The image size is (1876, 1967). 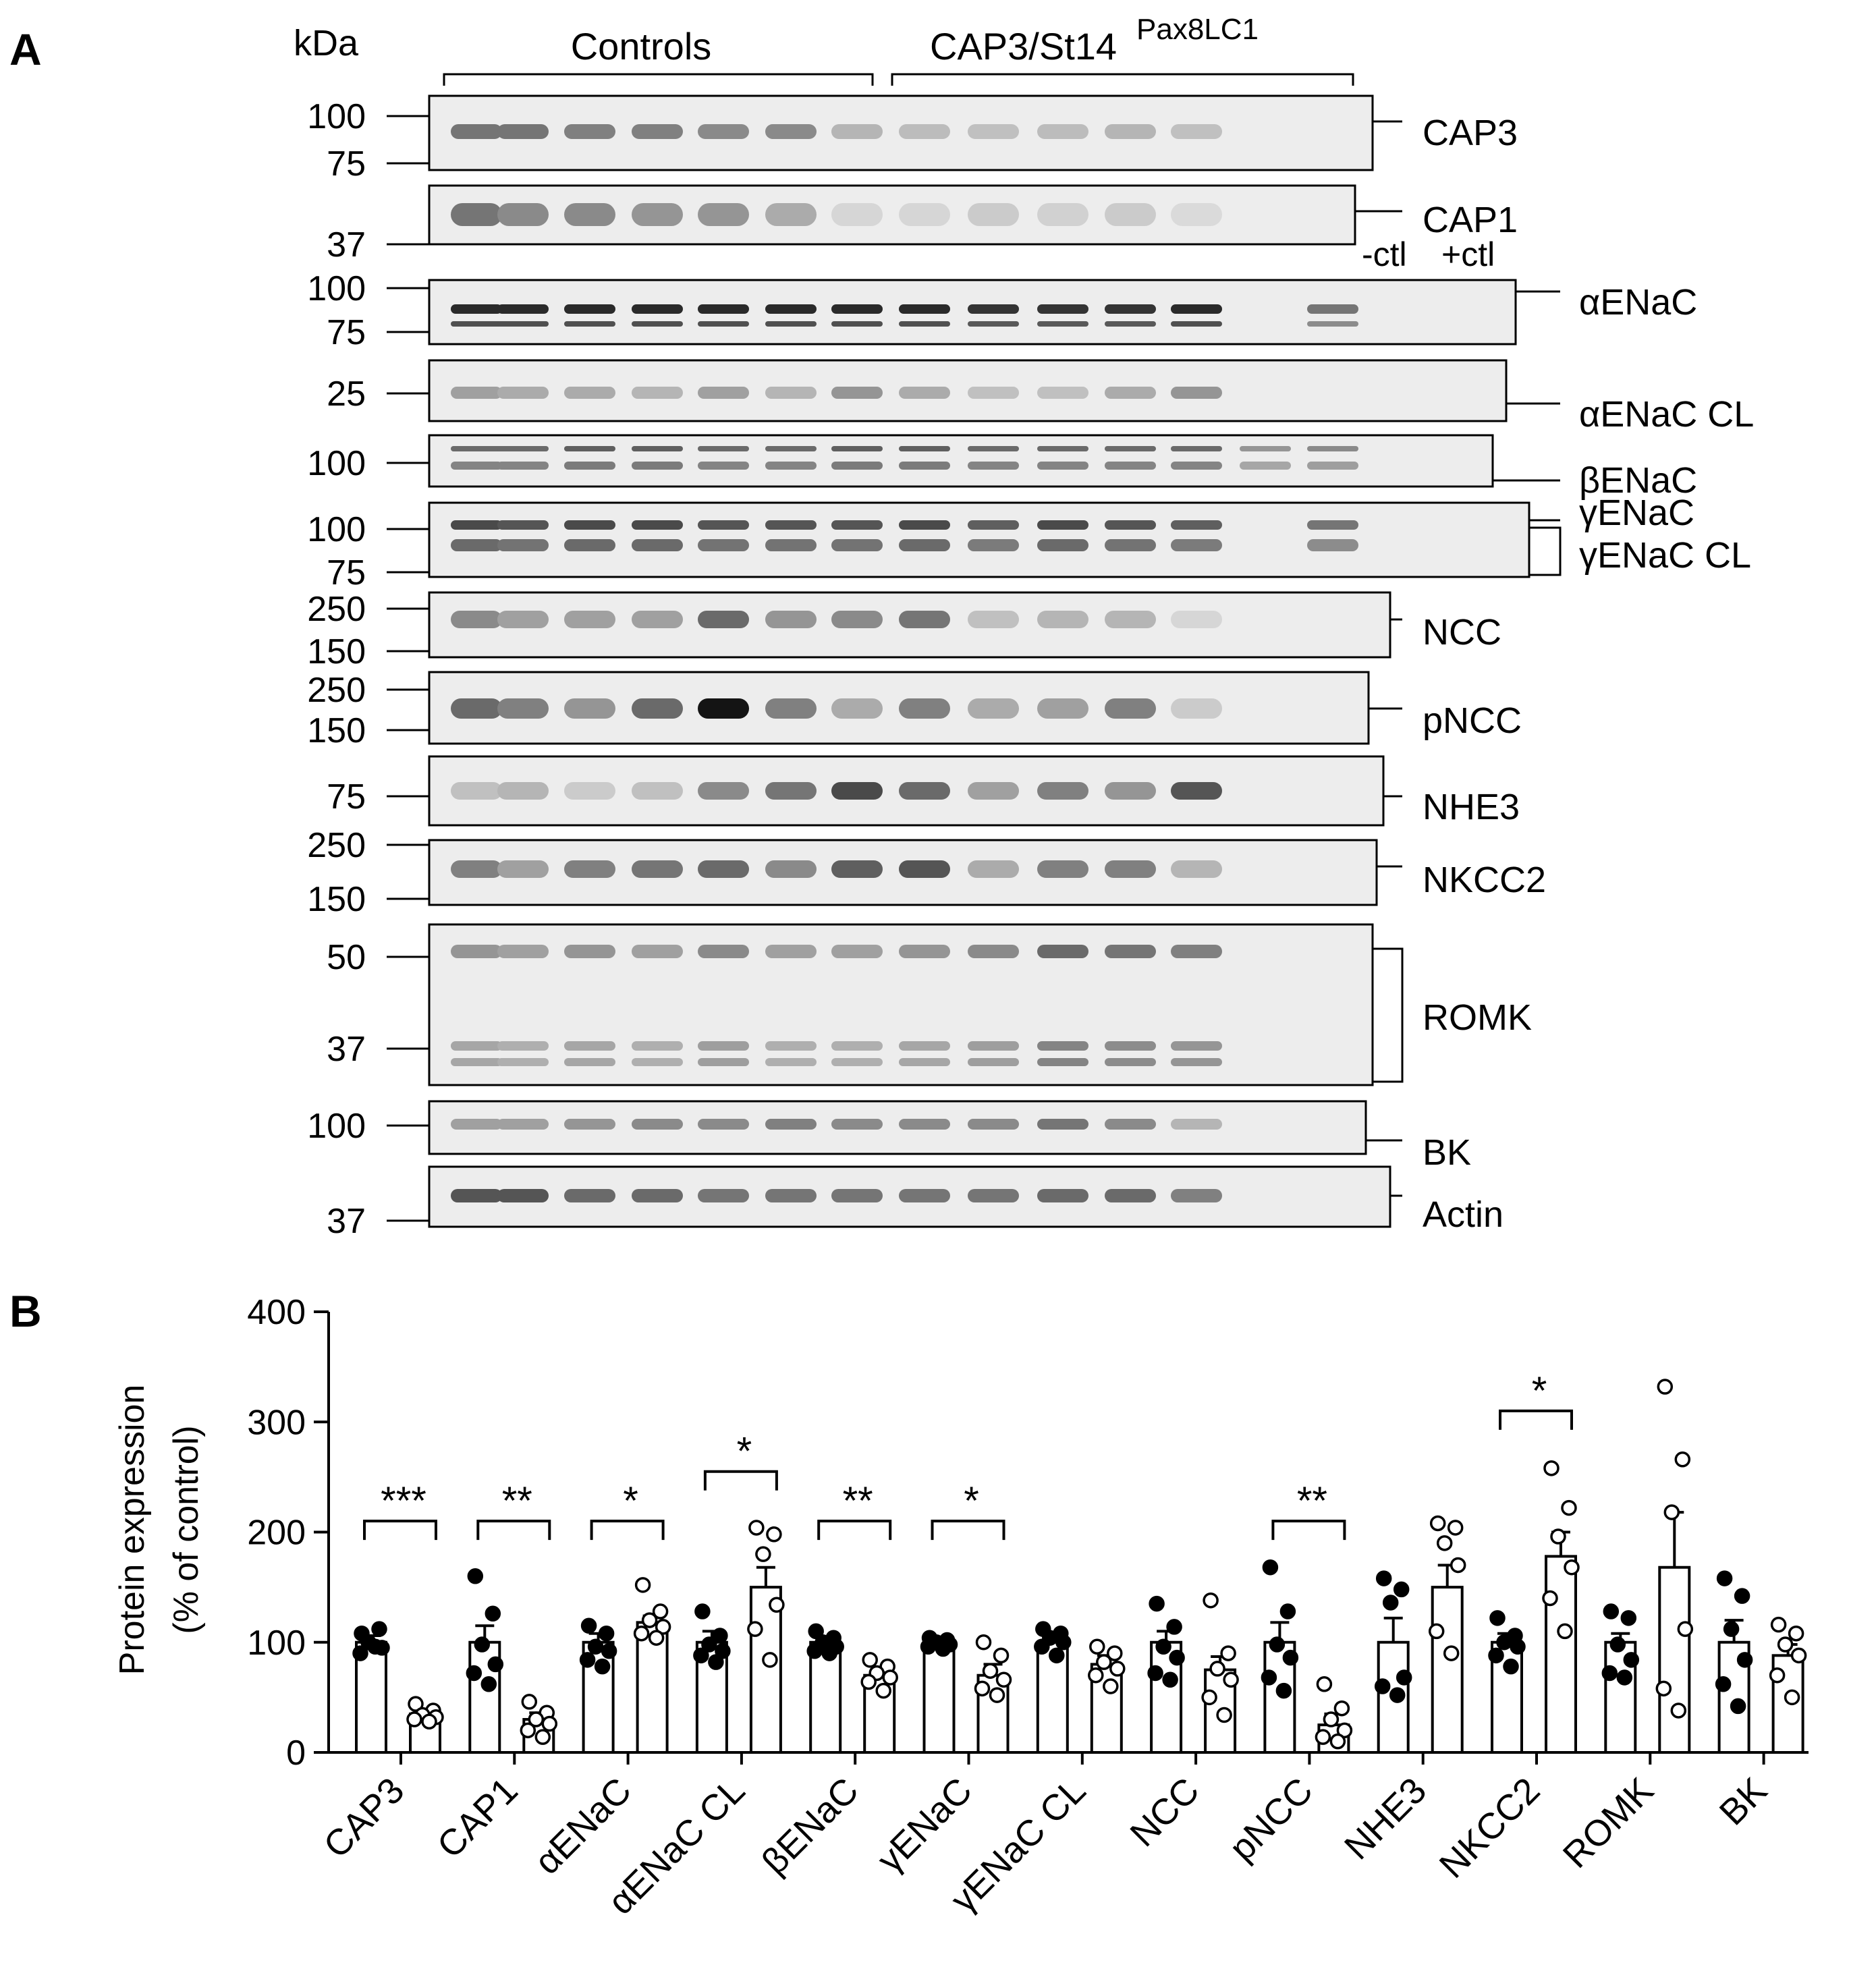 What do you see at coordinates (915, 1203) in the screenshot?
I see `blot-actin: 37 Actin` at bounding box center [915, 1203].